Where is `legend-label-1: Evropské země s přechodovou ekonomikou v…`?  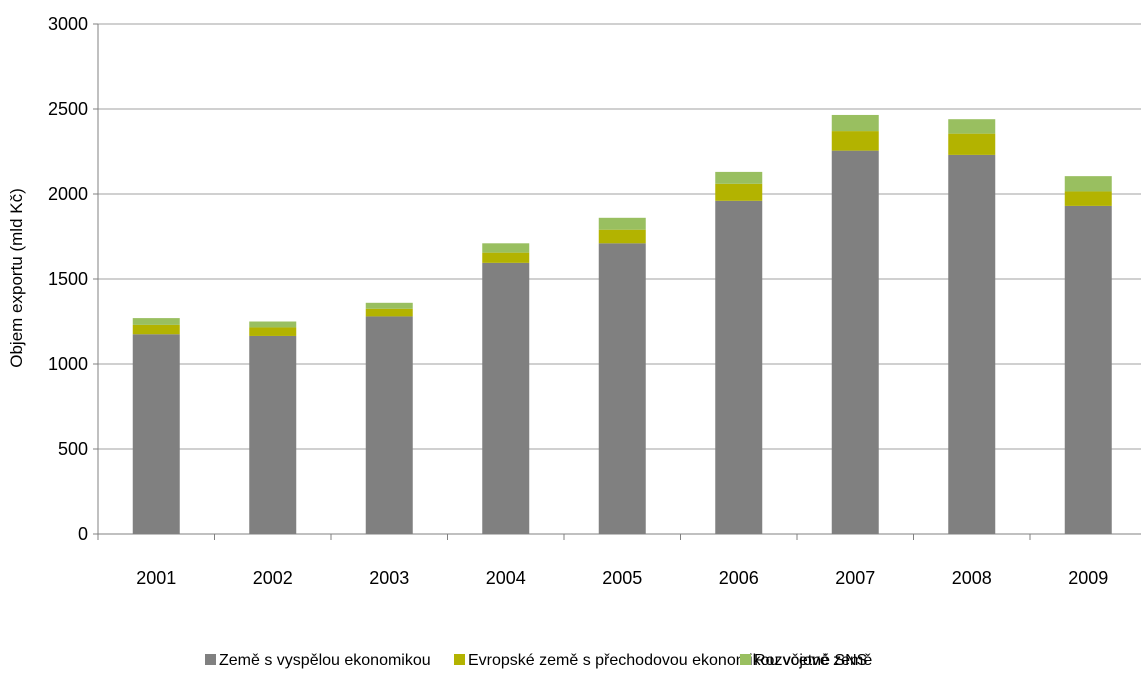
legend-label-1: Evropské země s přechodovou ekonomikou v… is located at coordinates (667, 660).